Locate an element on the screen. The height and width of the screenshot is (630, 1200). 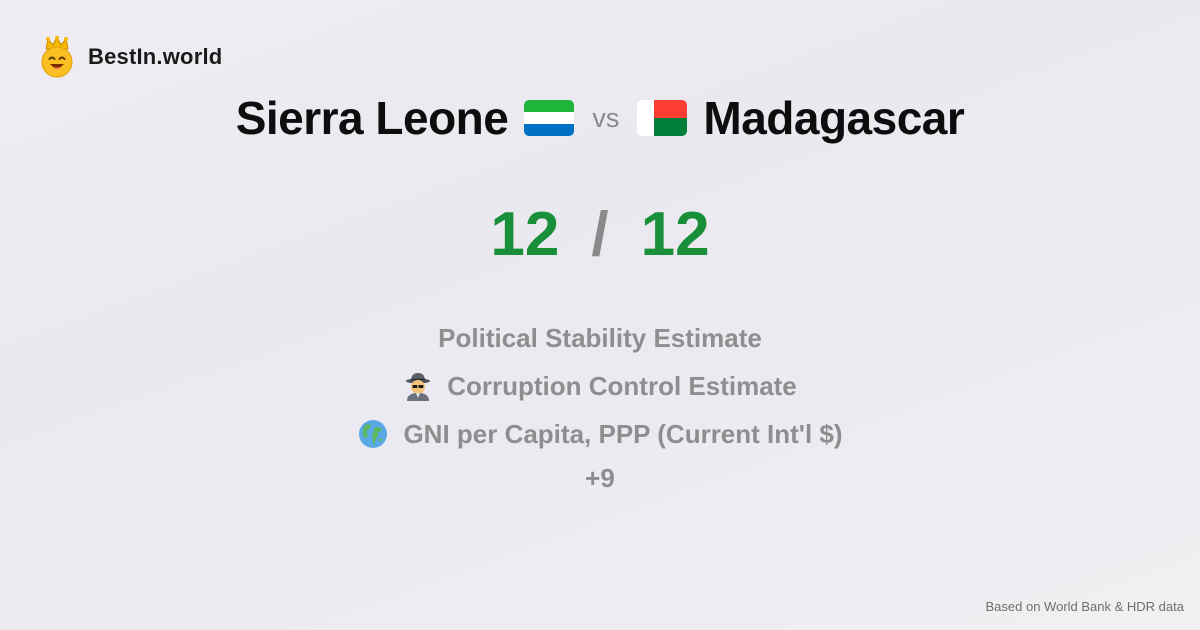
metric-item: Political Stability Estimate is located at coordinates (600, 338).